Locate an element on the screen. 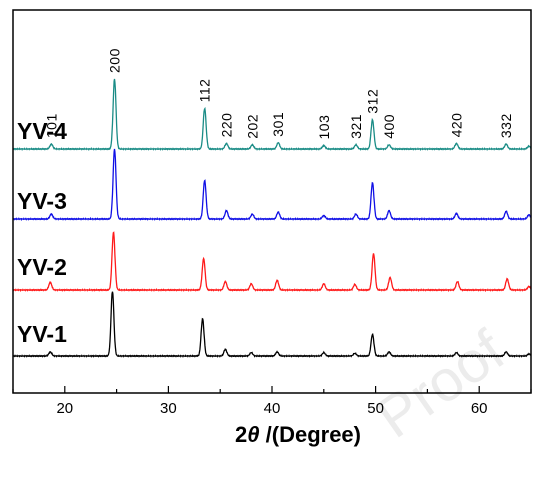  series-labels: YV-4 YV-3 YV-2 YV-1 is located at coordinates (42, 232).